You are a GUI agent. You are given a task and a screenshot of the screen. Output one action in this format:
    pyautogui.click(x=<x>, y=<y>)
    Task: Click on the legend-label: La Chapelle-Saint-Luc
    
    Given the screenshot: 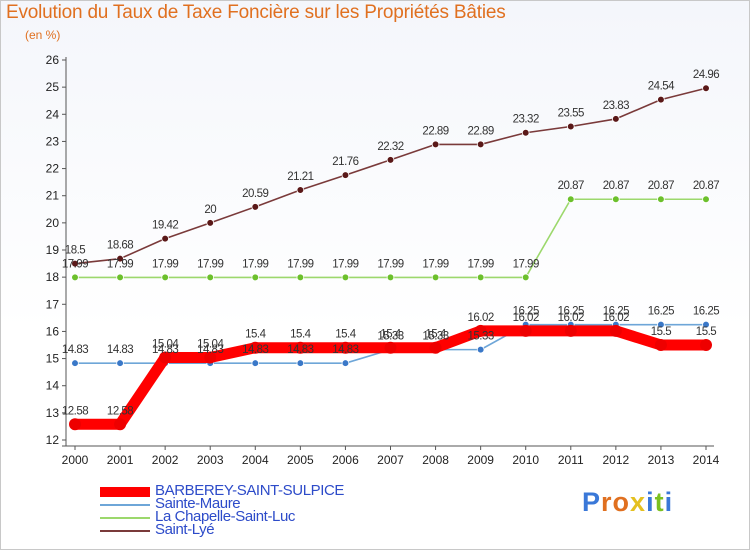 What is the action you would take?
    pyautogui.click(x=225, y=516)
    